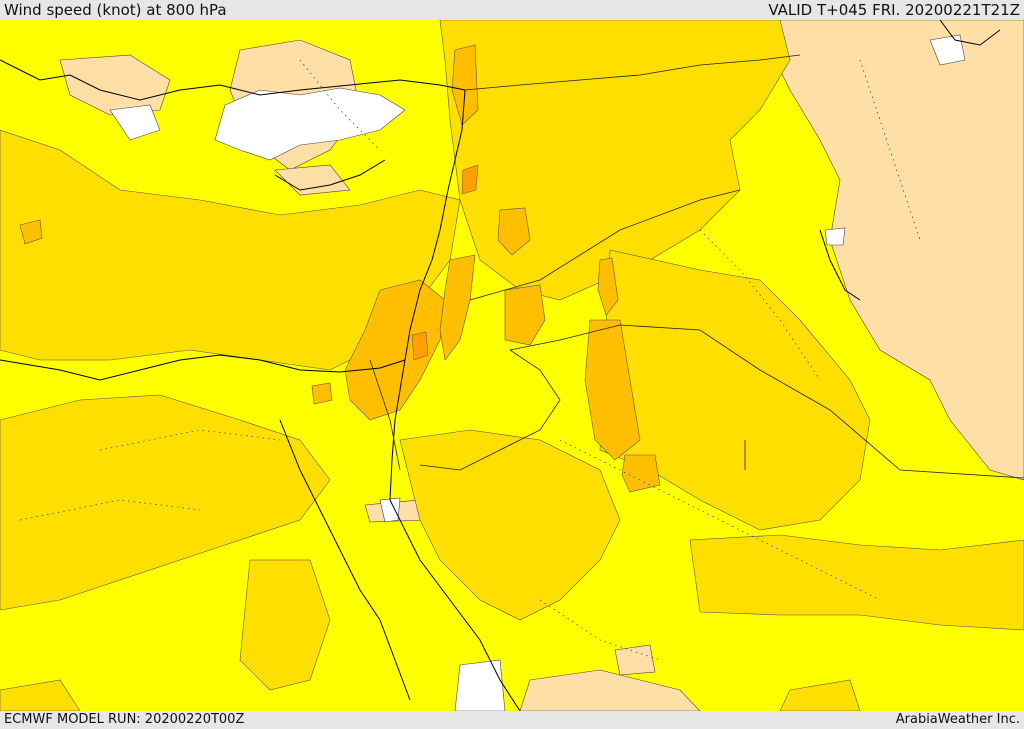 The height and width of the screenshot is (729, 1024). Describe the element at coordinates (115, 10) in the screenshot. I see `map-title: Wind speed (knot) at 800 hPa` at that location.